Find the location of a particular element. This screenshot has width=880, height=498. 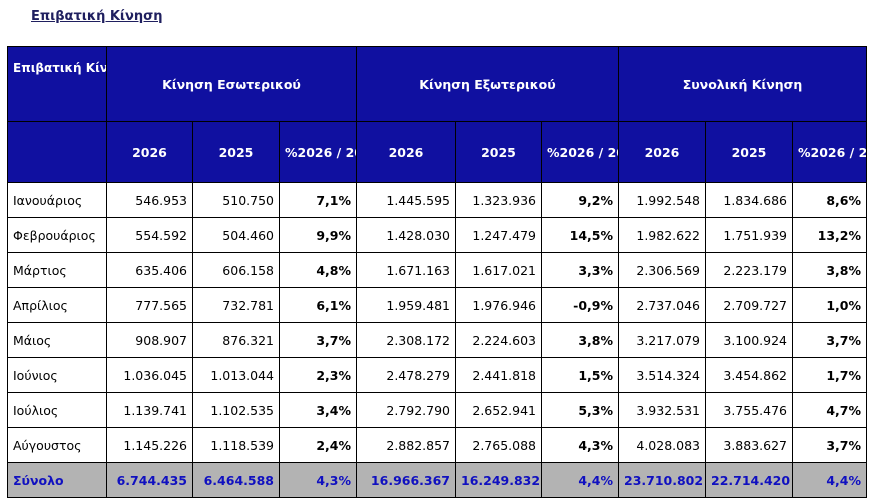

value-cell: 3.755.476 is located at coordinates (749, 410).